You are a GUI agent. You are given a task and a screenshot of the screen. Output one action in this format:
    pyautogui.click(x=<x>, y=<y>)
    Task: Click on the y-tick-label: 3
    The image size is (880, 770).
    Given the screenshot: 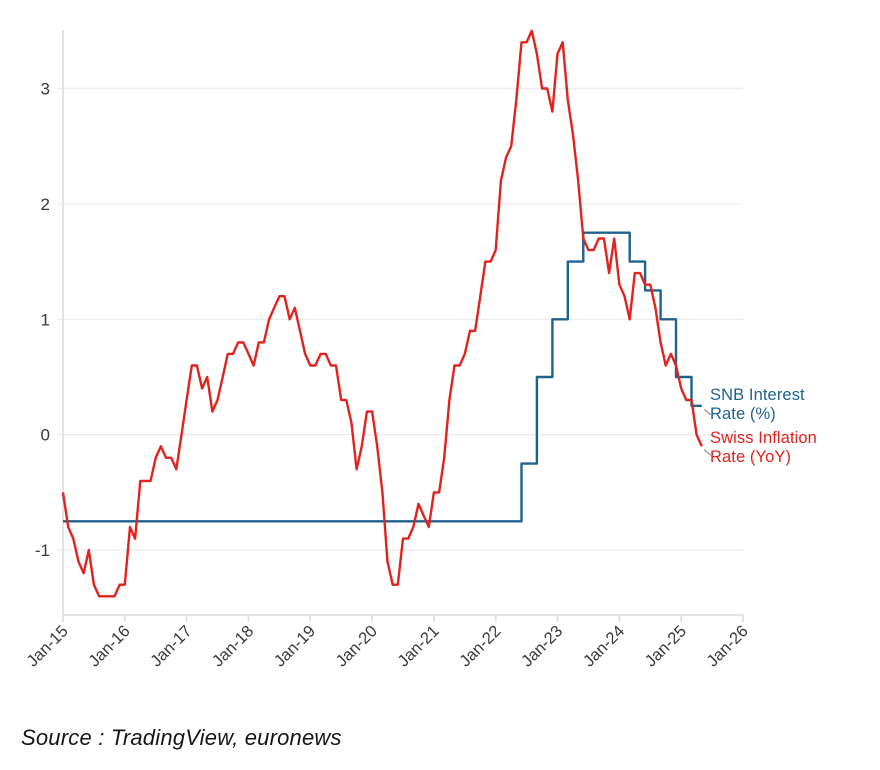 What is the action you would take?
    pyautogui.click(x=45, y=89)
    